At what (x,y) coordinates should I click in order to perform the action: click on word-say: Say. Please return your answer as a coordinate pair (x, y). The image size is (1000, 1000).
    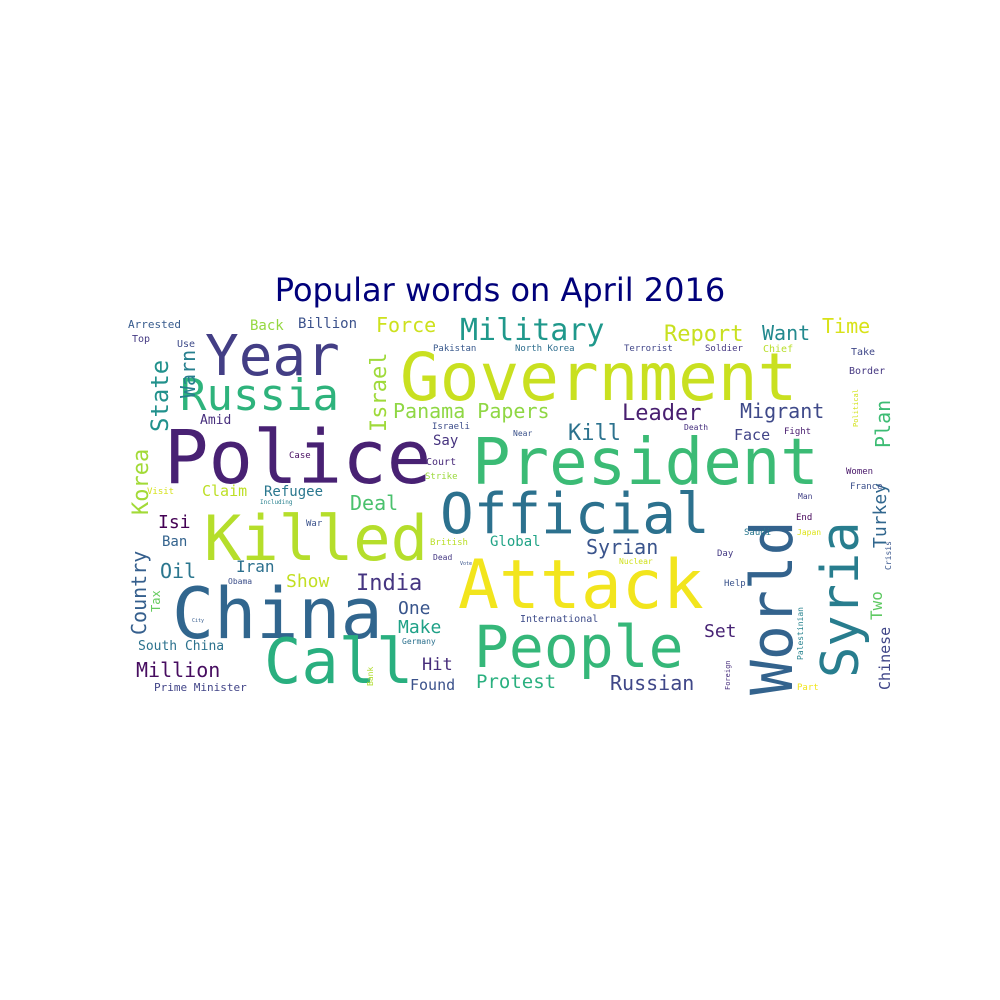
    Looking at the image, I should click on (445, 441).